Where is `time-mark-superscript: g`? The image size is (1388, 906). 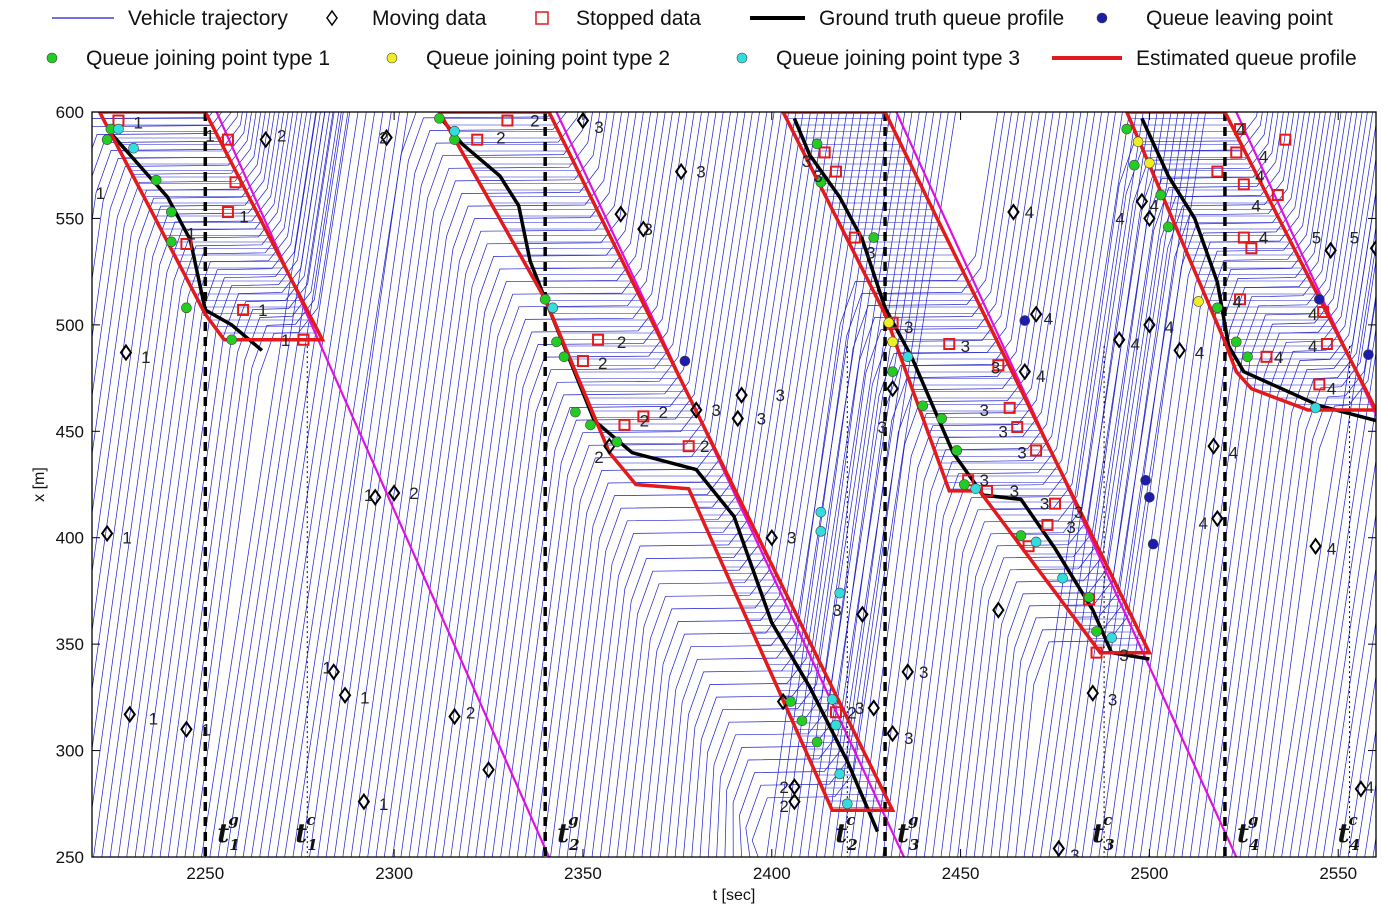 time-mark-superscript: g is located at coordinates (233, 820).